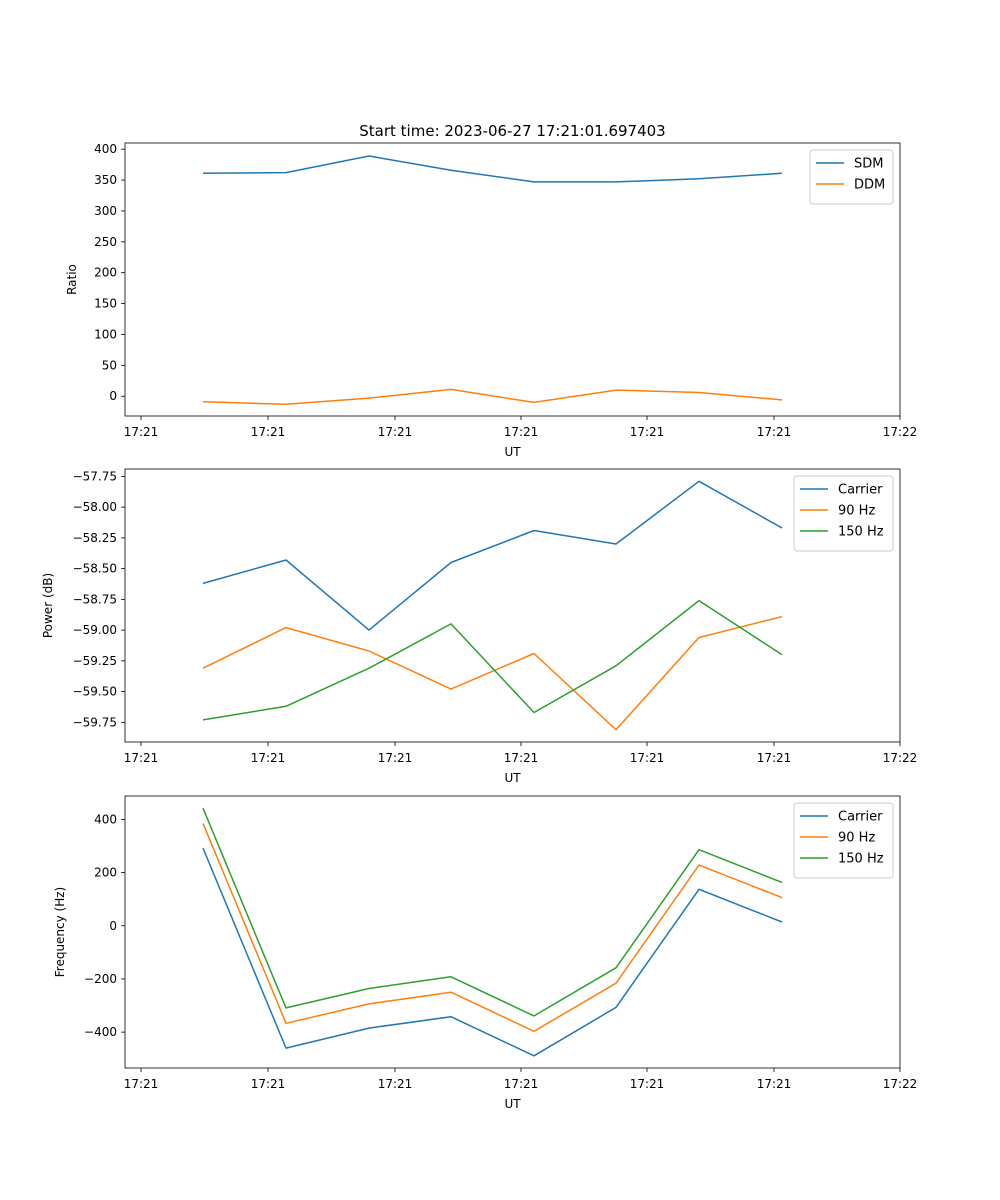 The width and height of the screenshot is (1000, 1200). What do you see at coordinates (105, 180) in the screenshot?
I see `y-tick-label: 350` at bounding box center [105, 180].